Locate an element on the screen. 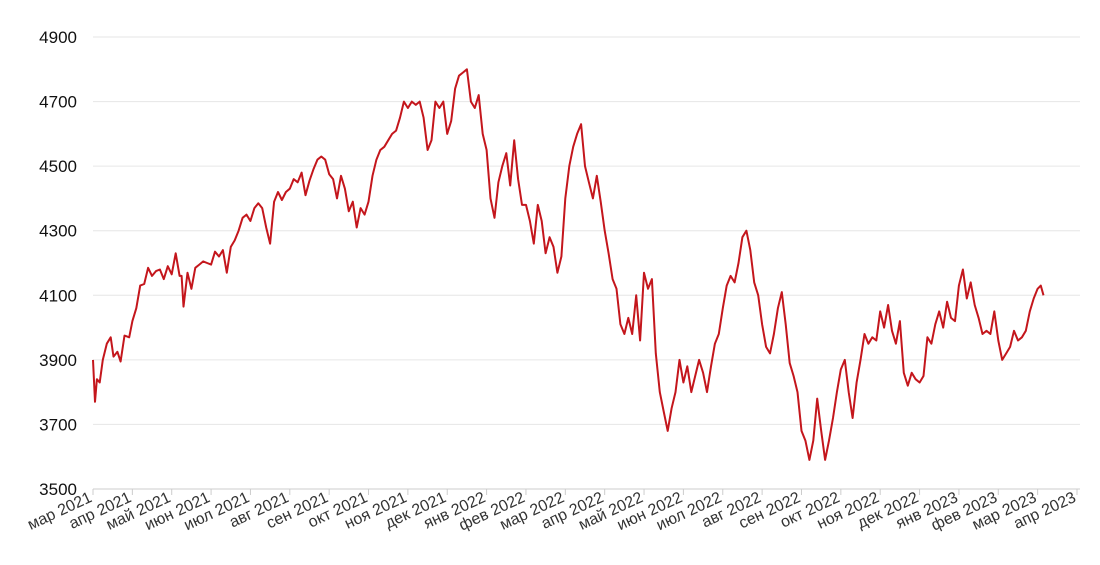 The image size is (1100, 565). y-tick-label: 4500 is located at coordinates (58, 166).